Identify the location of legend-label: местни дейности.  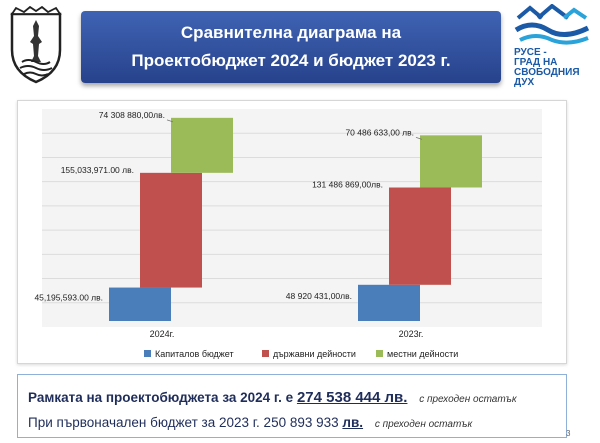
(422, 354).